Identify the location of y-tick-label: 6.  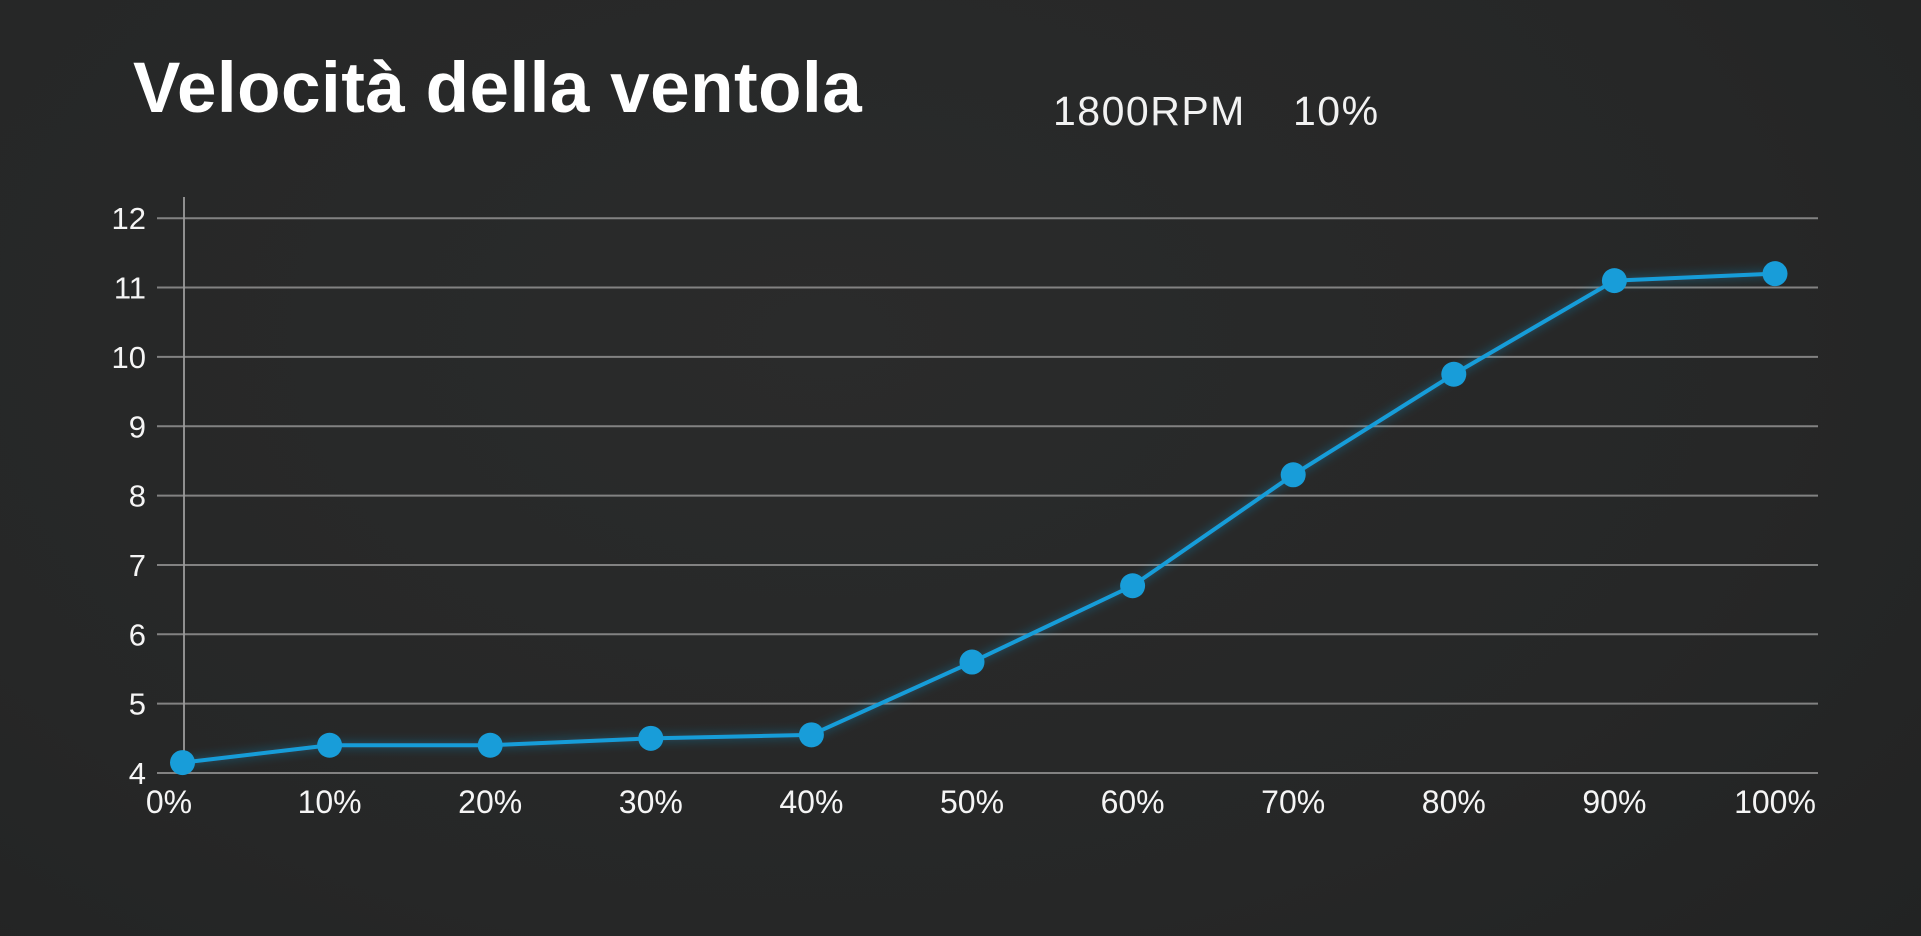
(137, 634).